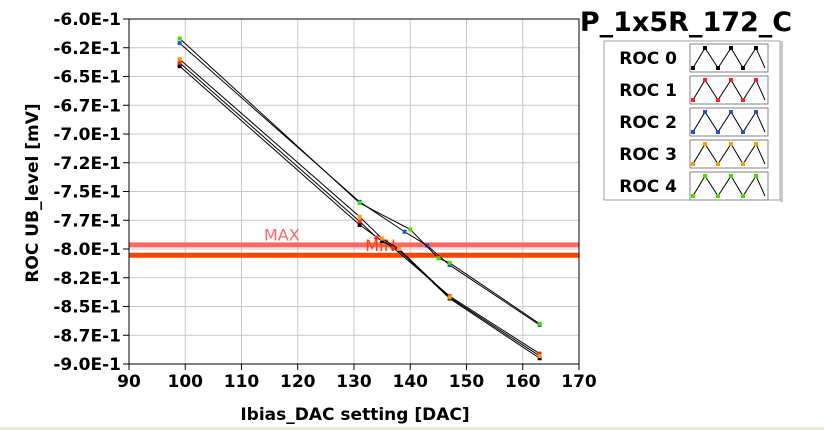 This screenshot has width=824, height=430. I want to click on y-tick-label: -8.7E-1, so click(87, 336).